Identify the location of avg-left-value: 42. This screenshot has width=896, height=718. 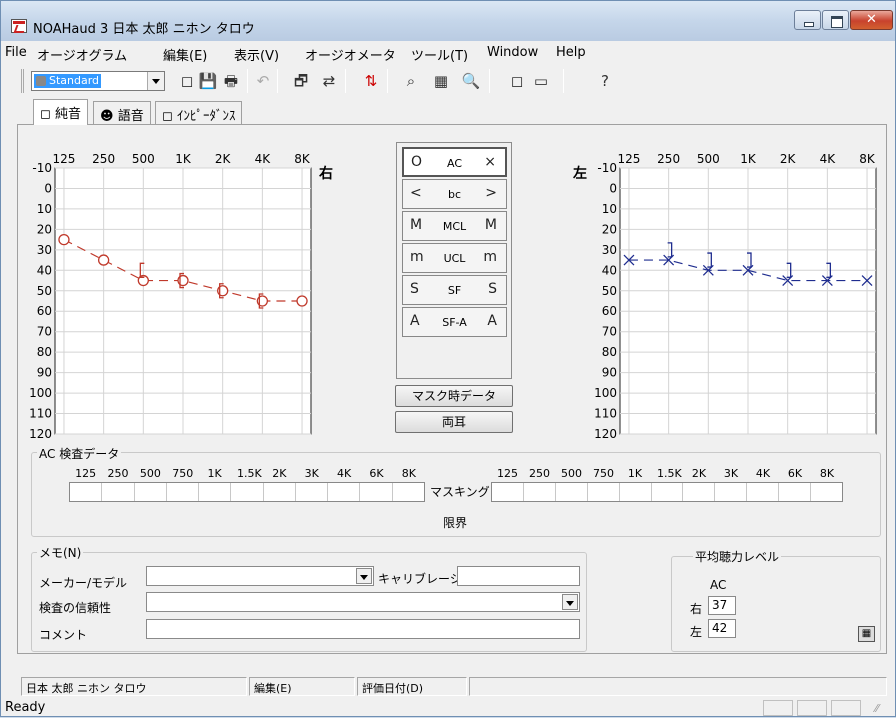
(722, 628).